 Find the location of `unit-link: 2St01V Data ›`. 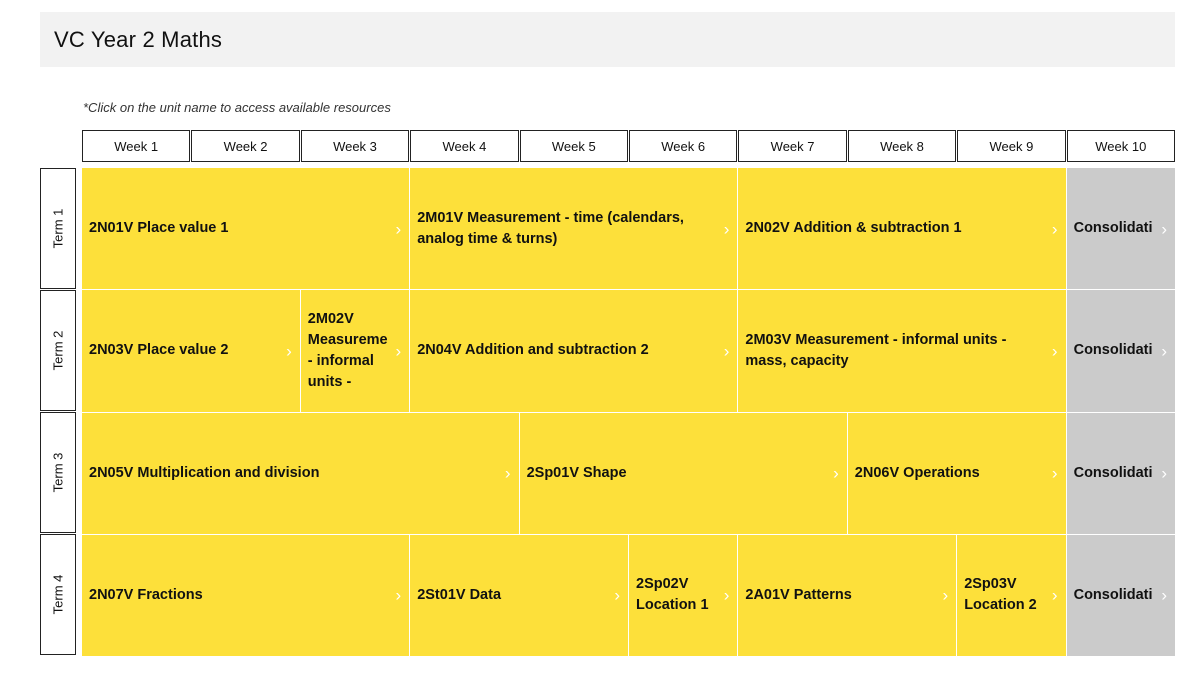

unit-link: 2St01V Data › is located at coordinates (519, 595).